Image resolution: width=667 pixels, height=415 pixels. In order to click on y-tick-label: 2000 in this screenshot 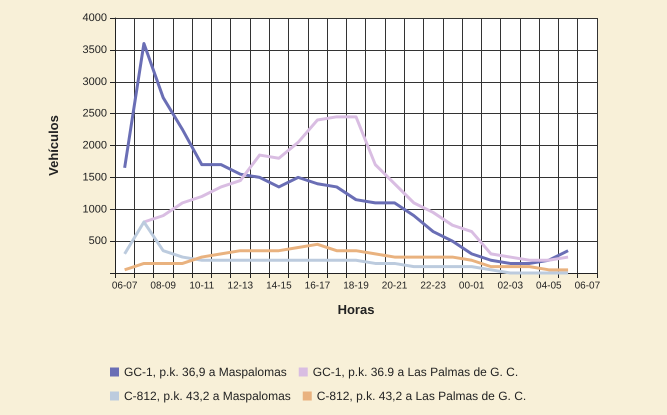, I will do `click(94, 146)`.